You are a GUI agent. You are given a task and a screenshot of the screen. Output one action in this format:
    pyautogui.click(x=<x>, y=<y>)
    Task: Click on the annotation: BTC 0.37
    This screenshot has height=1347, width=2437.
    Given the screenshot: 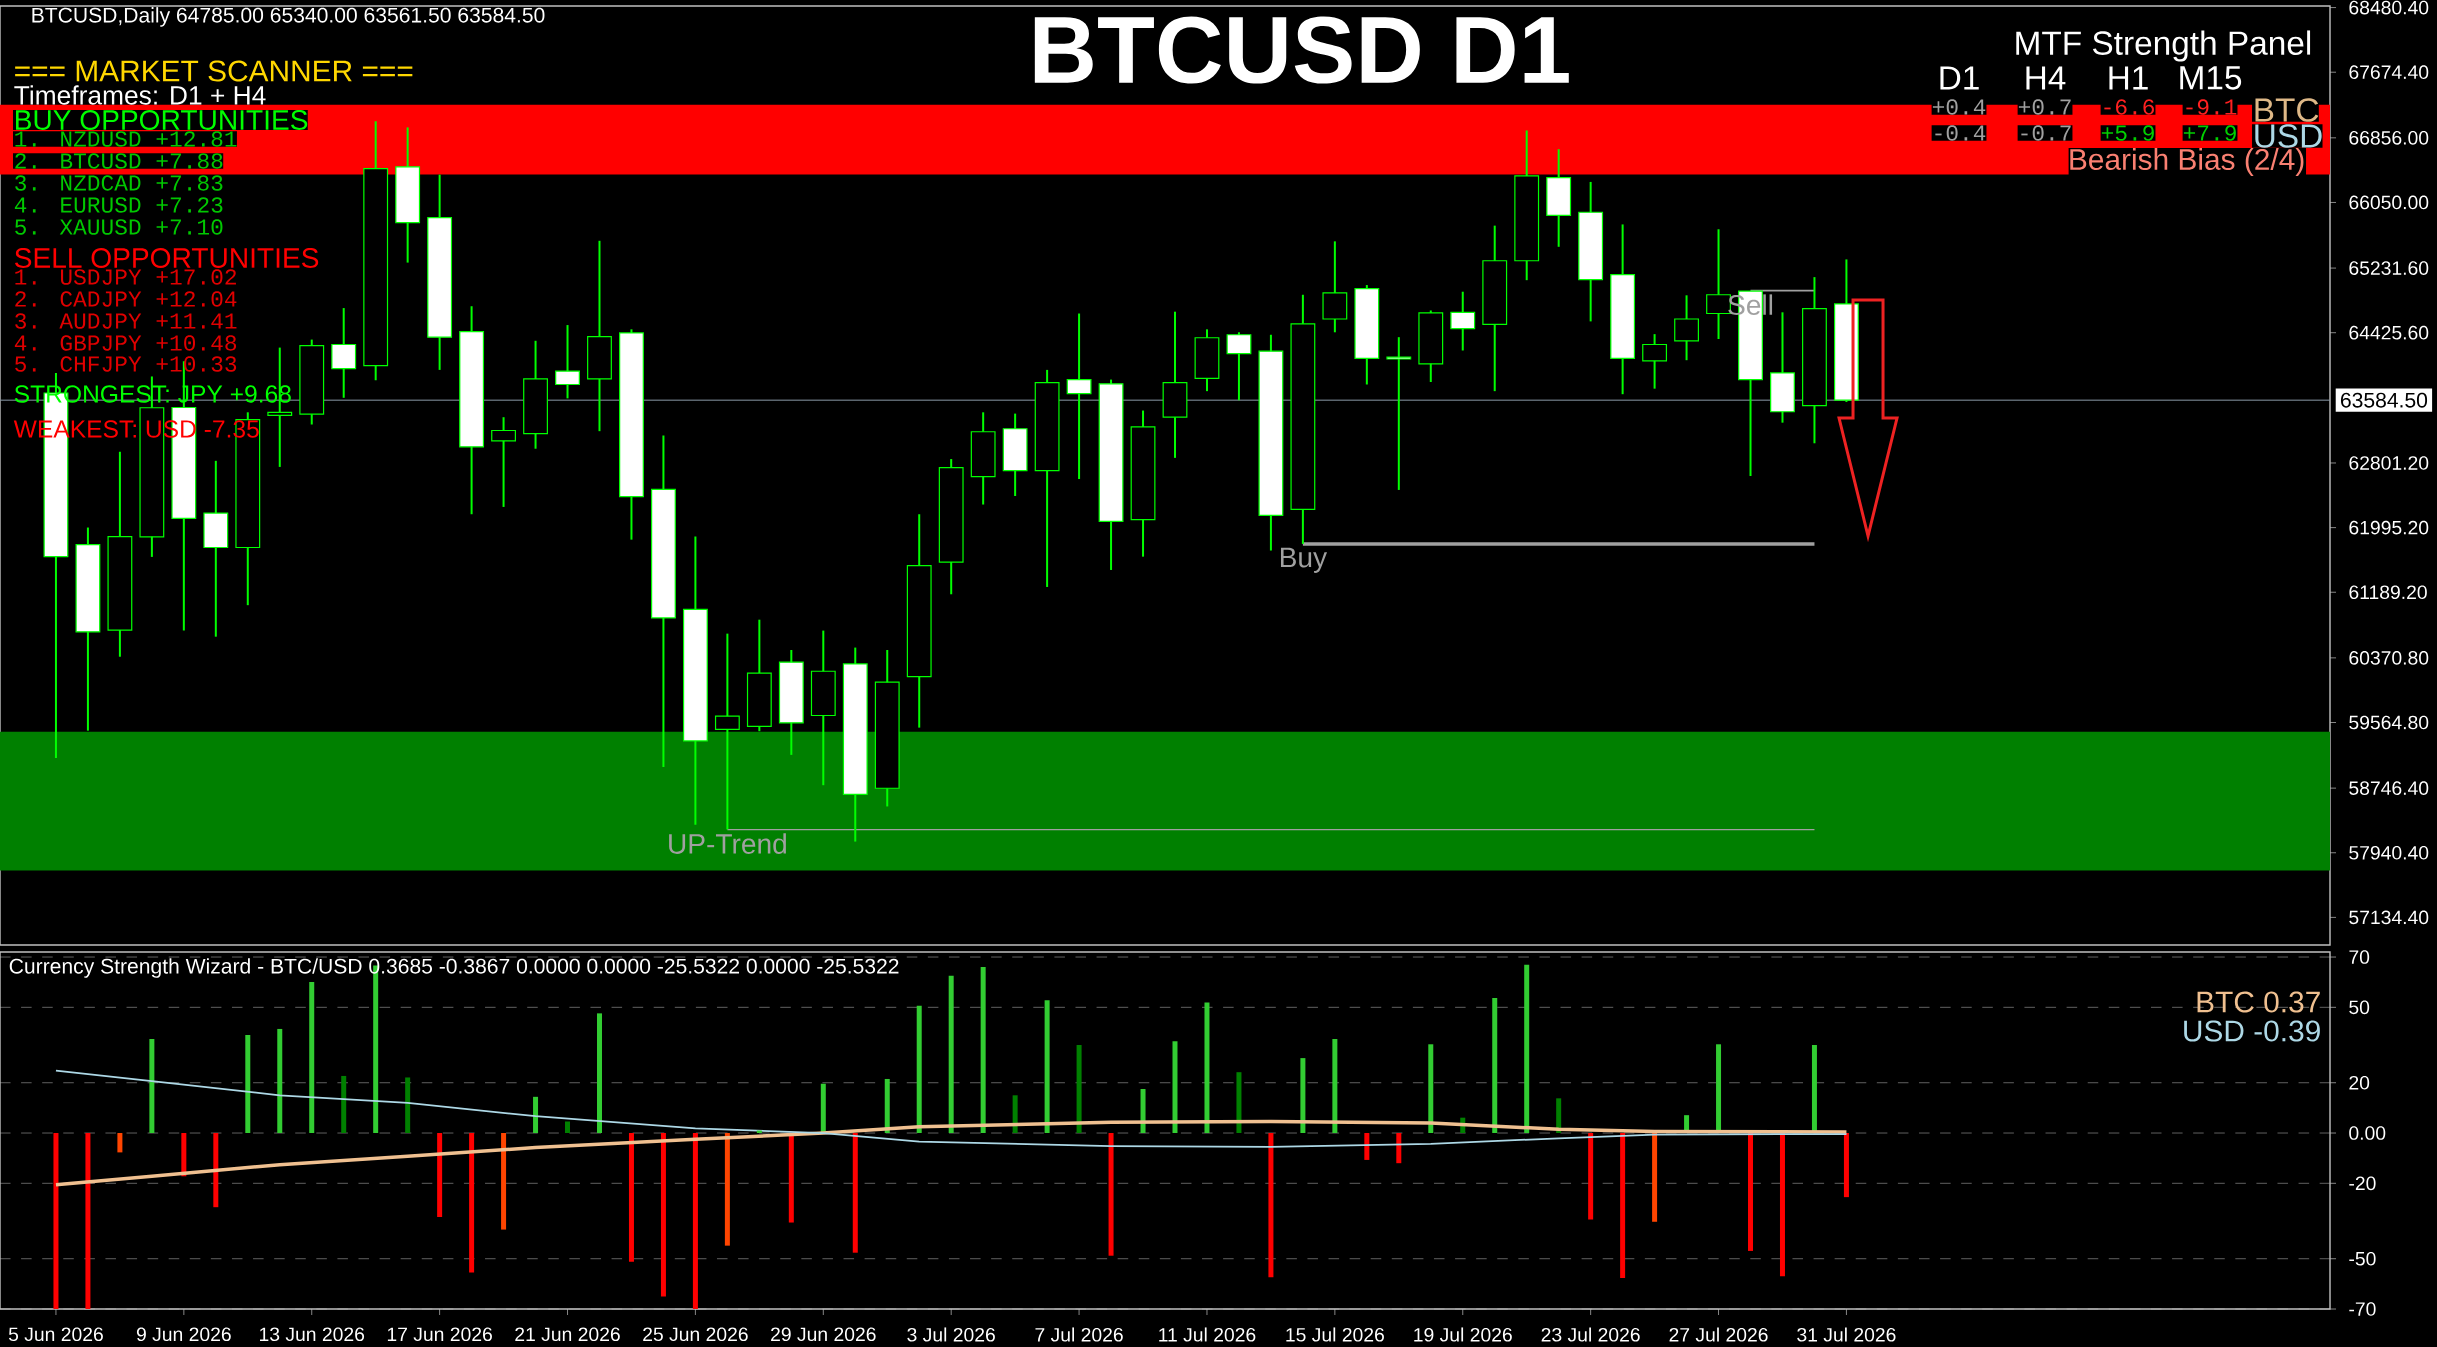 What is the action you would take?
    pyautogui.click(x=2258, y=1002)
    